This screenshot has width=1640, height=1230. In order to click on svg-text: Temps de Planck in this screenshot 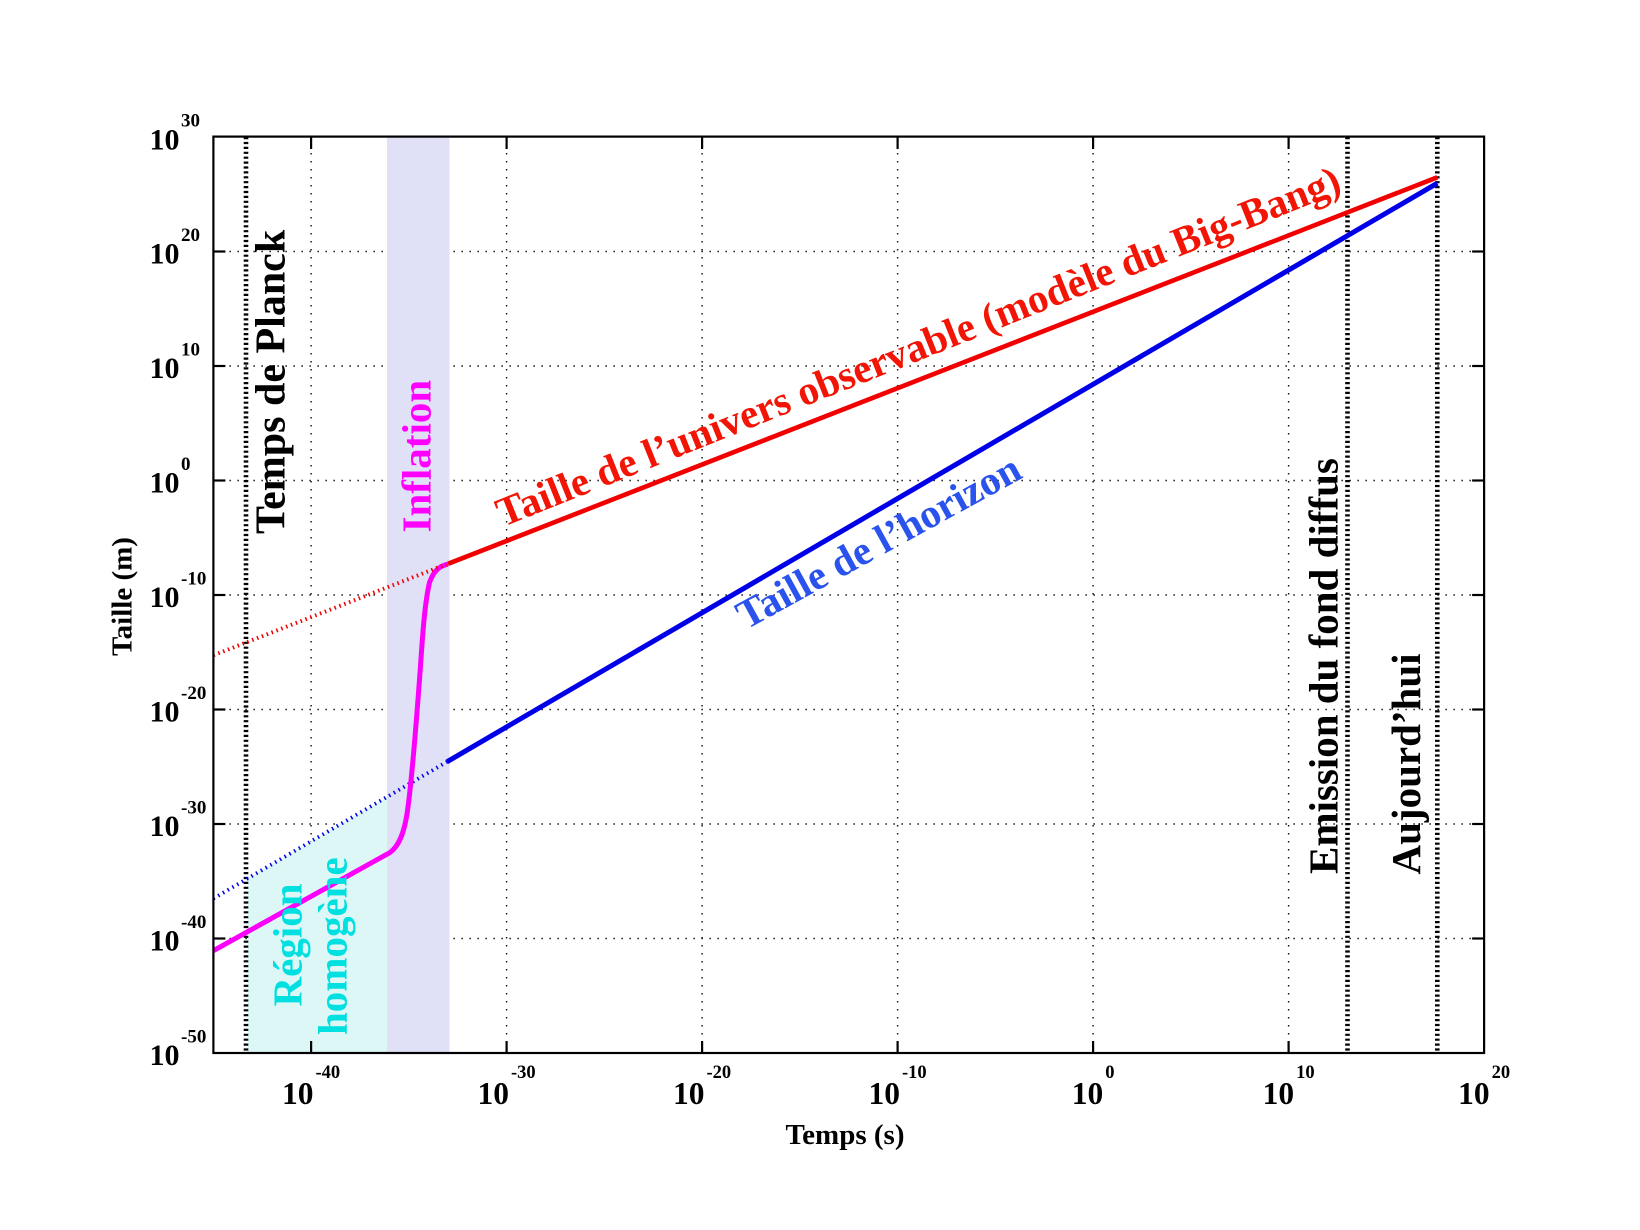, I will do `click(272, 381)`.